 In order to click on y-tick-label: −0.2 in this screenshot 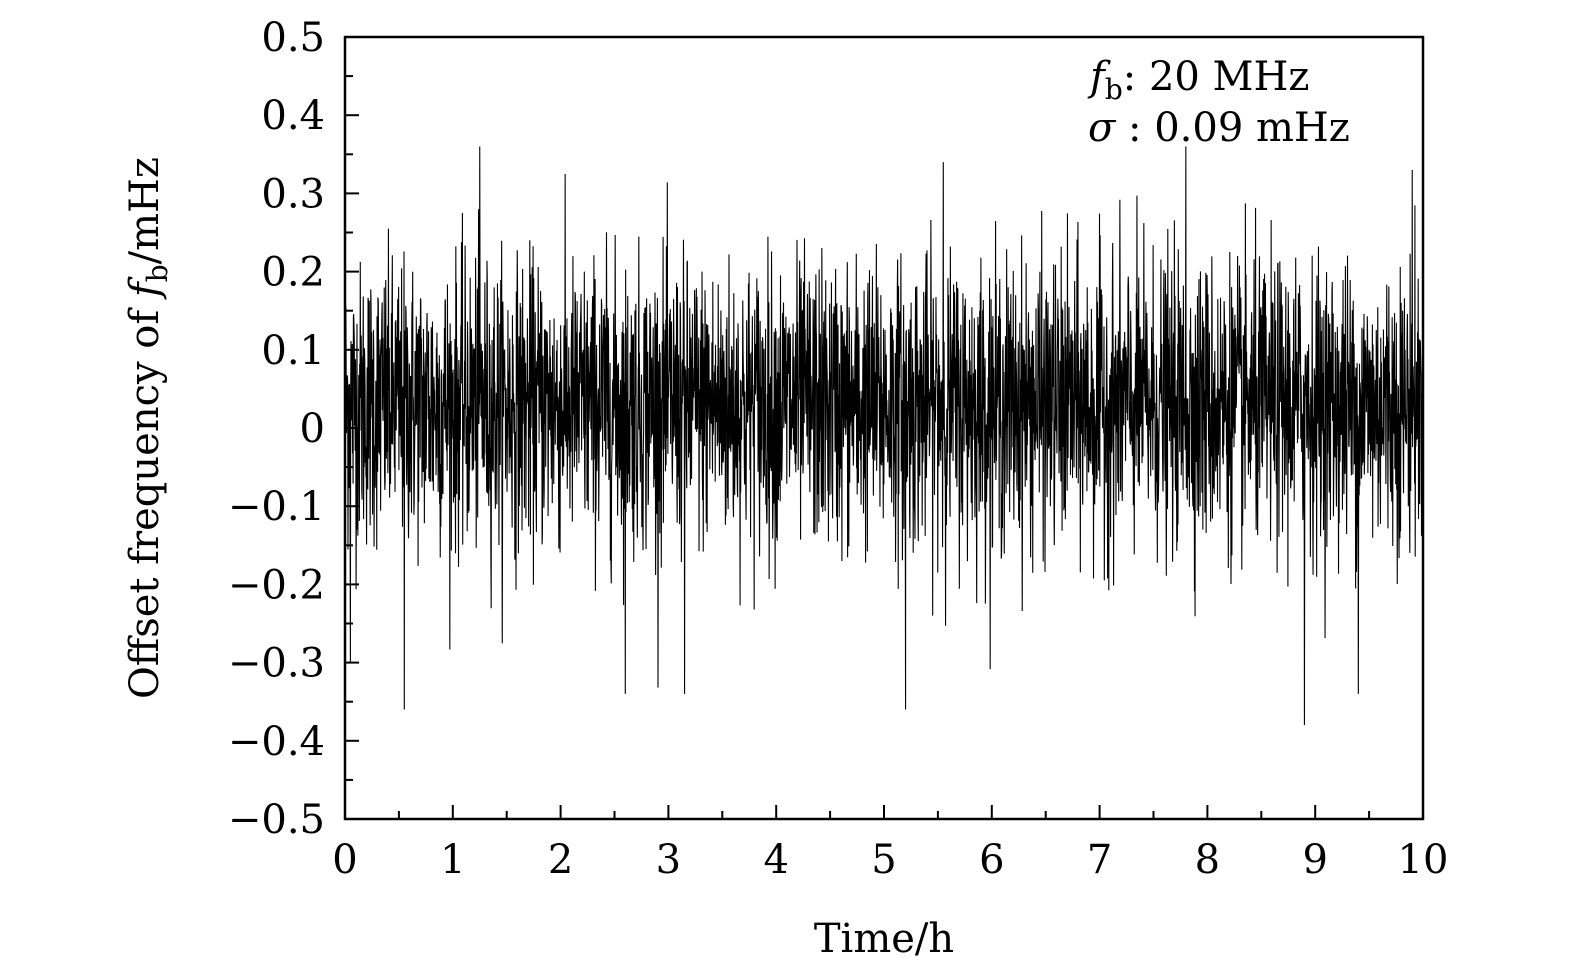, I will do `click(276, 585)`.